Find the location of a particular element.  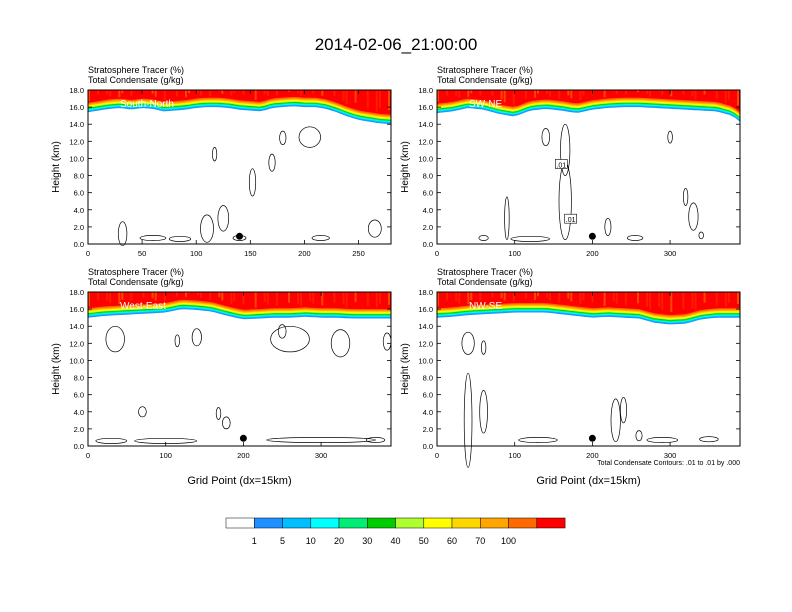

field-title: Stratosphere Tracer (%) is located at coordinates (485, 70).